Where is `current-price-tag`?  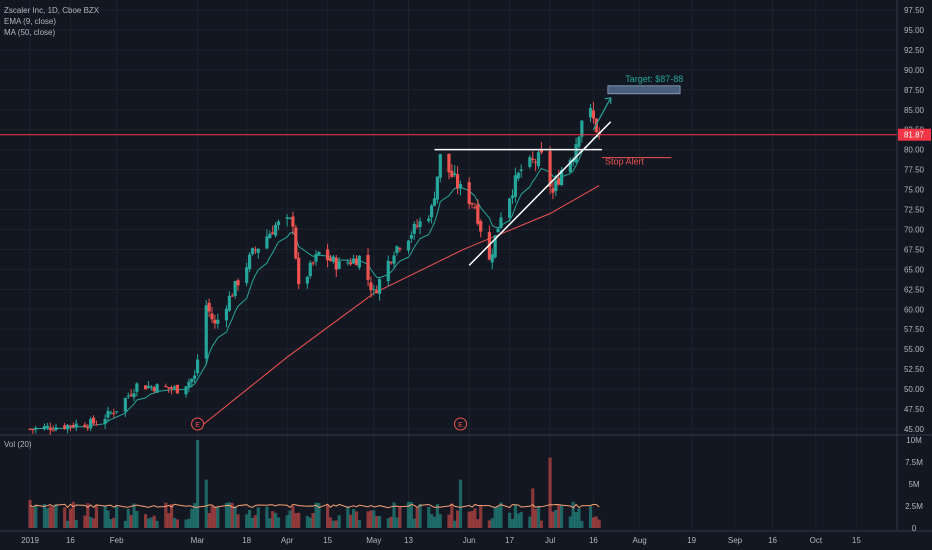
current-price-tag is located at coordinates (914, 134).